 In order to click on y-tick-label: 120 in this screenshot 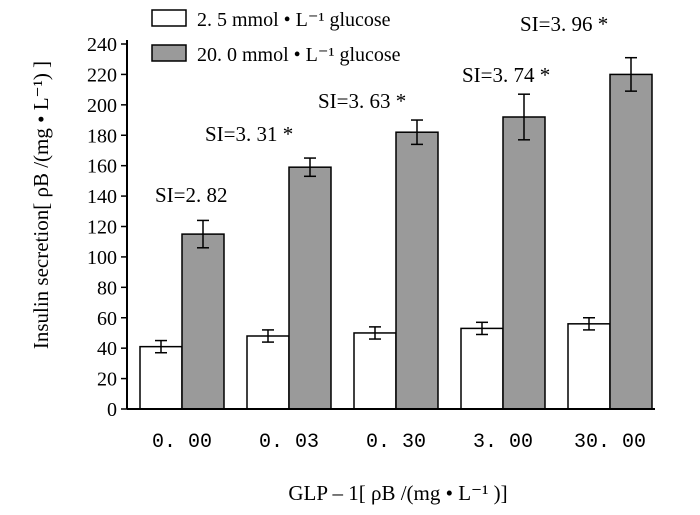, I will do `click(102, 228)`.